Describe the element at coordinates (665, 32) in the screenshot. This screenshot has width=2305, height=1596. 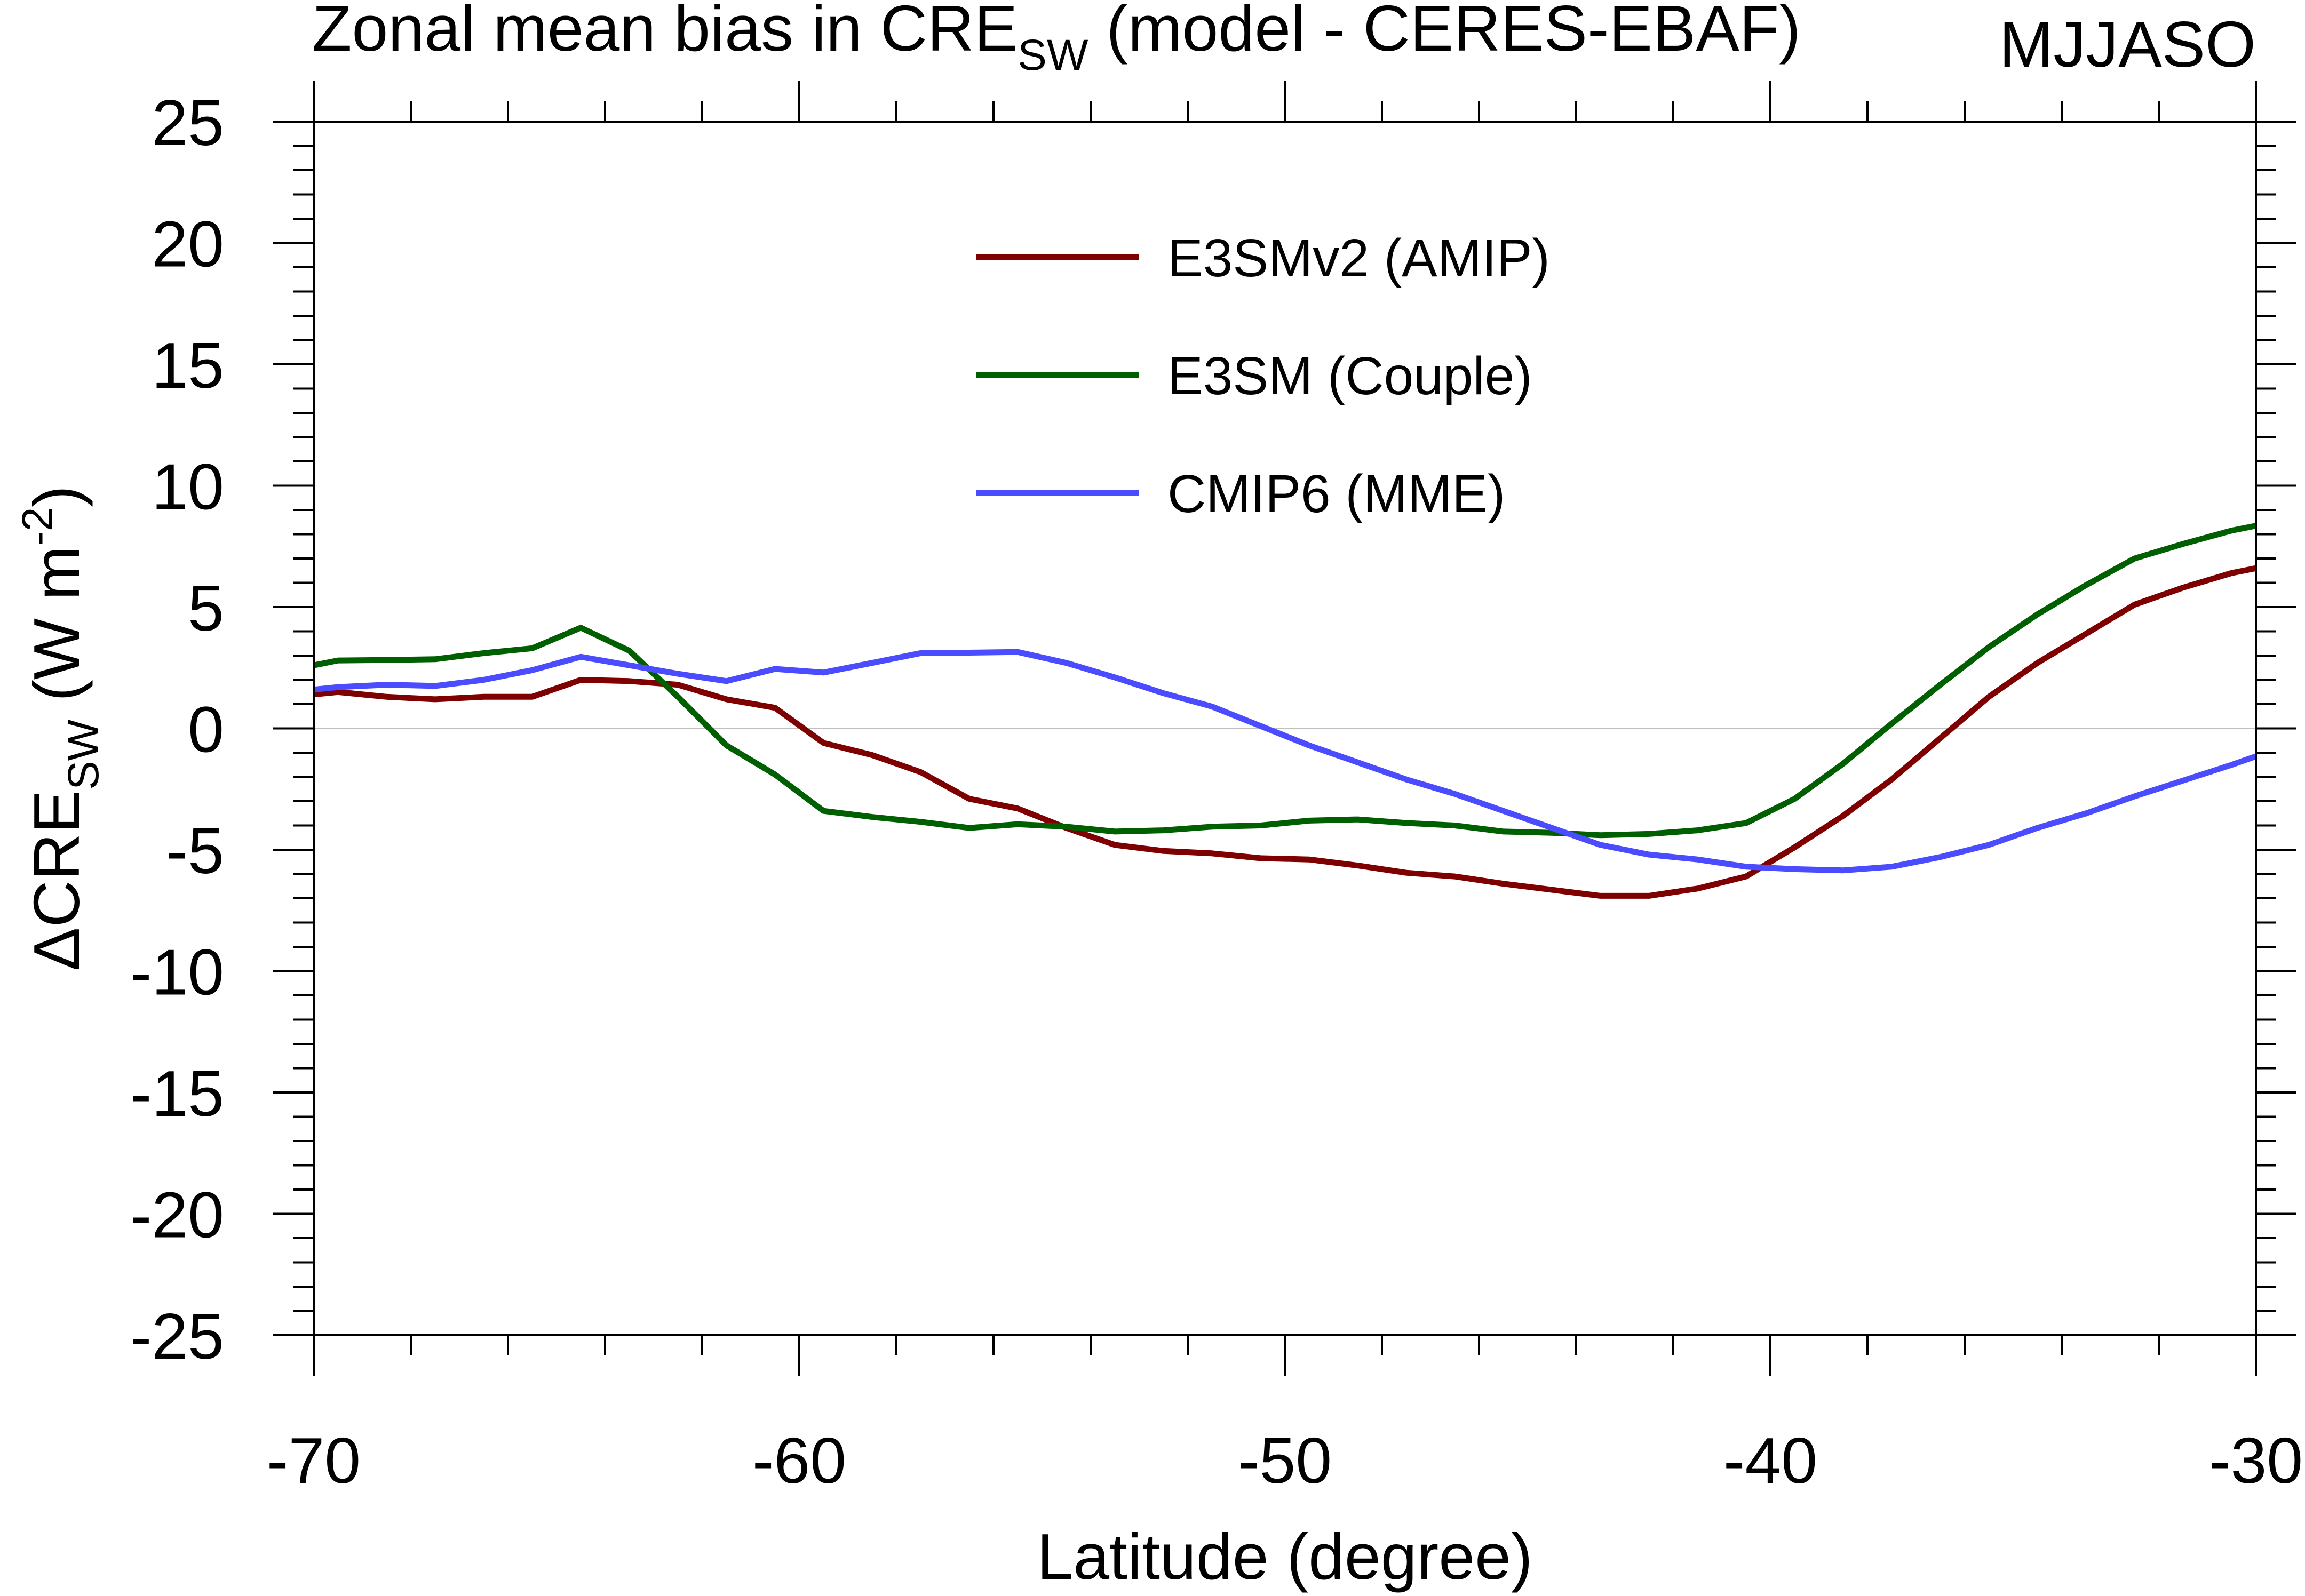
I see `chart-title-prefix: Zonal mean bias in CRE` at that location.